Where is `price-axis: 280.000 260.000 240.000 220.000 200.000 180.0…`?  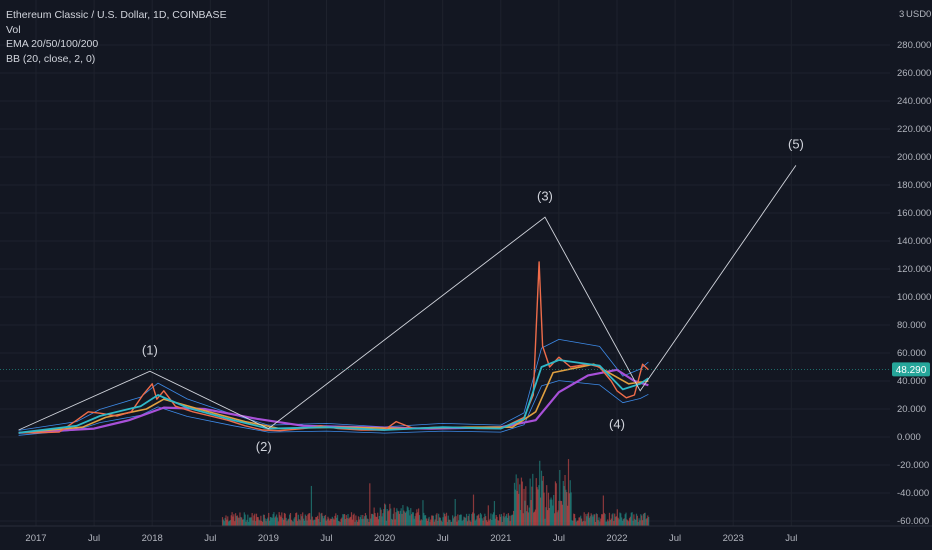 price-axis: 280.000 260.000 240.000 220.000 200.000 180.0… is located at coordinates (911, 275).